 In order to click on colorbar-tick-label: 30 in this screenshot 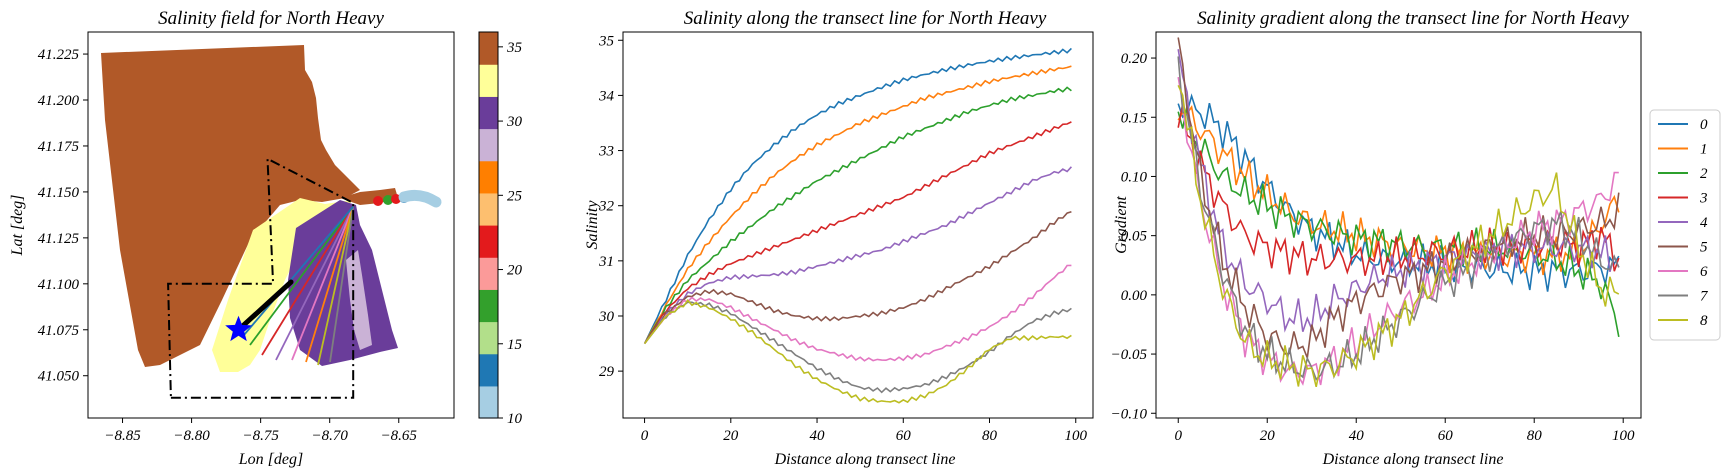, I will do `click(514, 122)`.